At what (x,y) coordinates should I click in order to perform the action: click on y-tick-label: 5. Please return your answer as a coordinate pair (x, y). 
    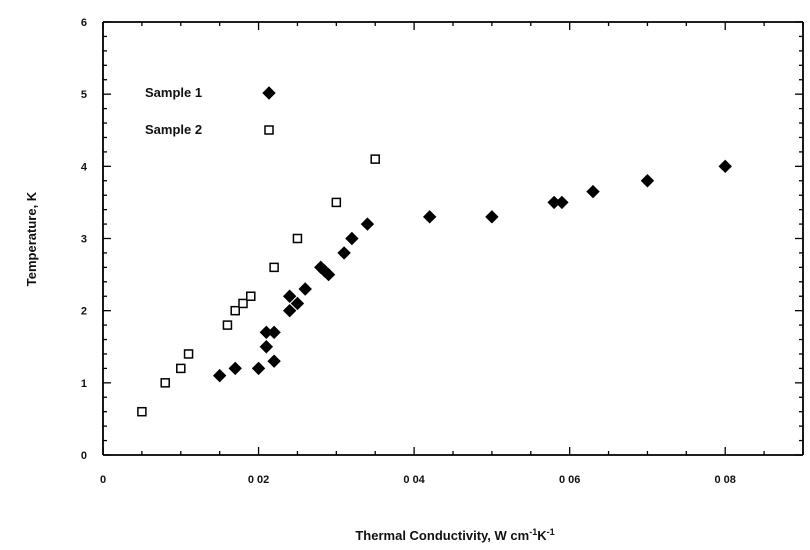
    Looking at the image, I should click on (84, 95).